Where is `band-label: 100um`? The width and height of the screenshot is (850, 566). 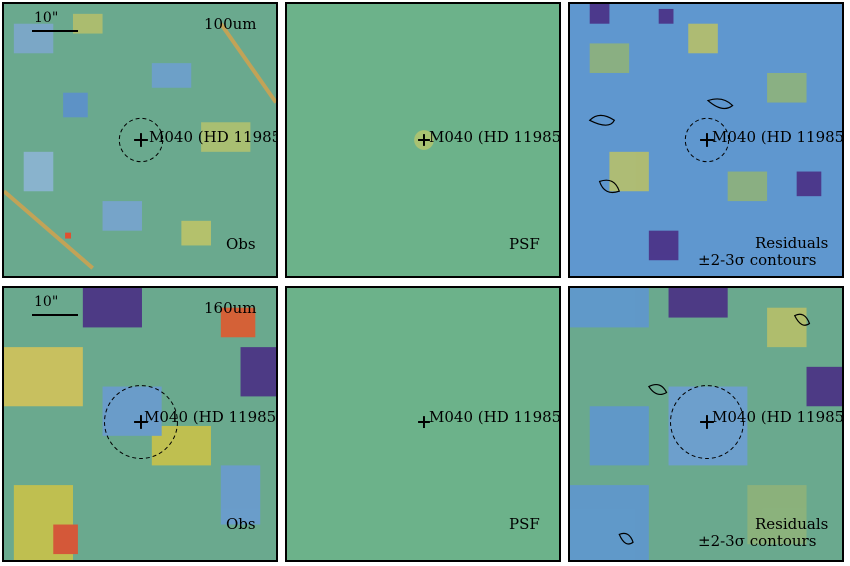
band-label: 100um is located at coordinates (230, 24).